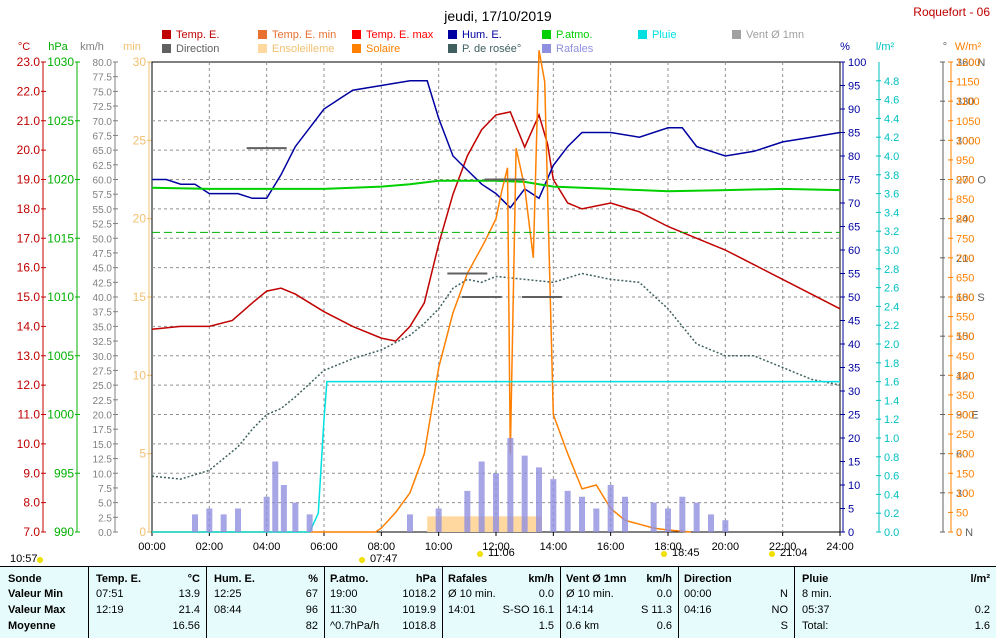 This screenshot has height=638, width=996. I want to click on humidity-tick-label: 40, so click(854, 345).